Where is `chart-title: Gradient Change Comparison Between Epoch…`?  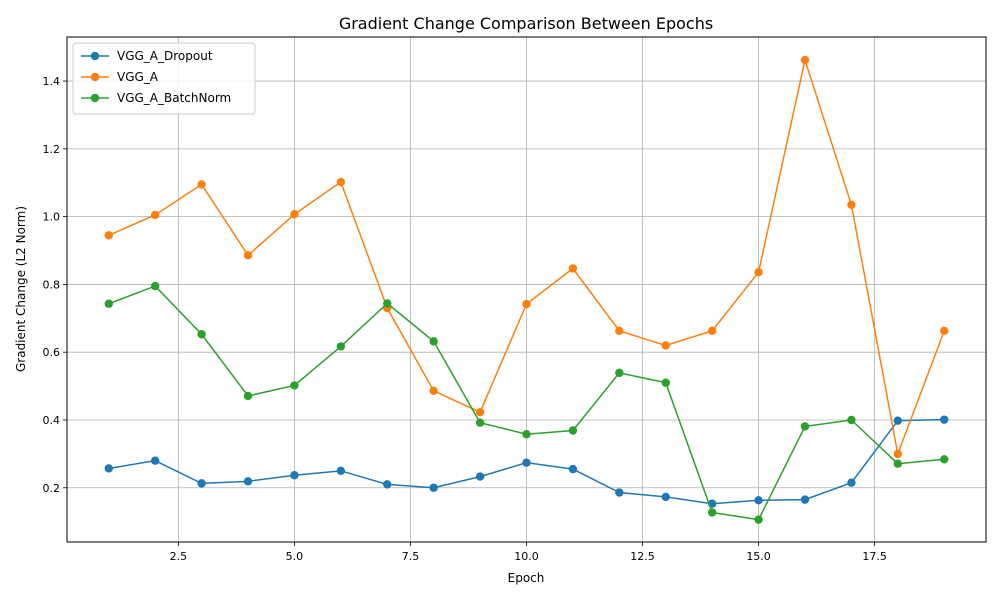 chart-title: Gradient Change Comparison Between Epoch… is located at coordinates (526, 23).